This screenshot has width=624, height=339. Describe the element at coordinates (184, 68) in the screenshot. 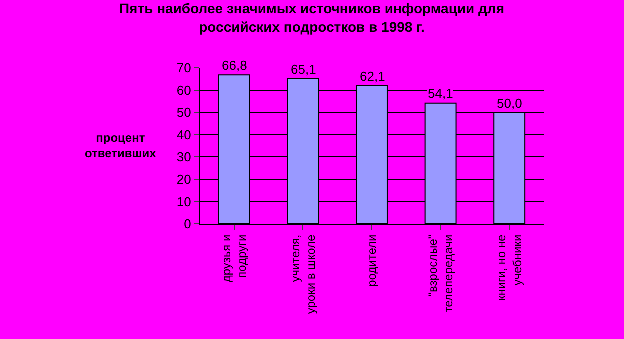

I see `y-tick-label: 70` at that location.